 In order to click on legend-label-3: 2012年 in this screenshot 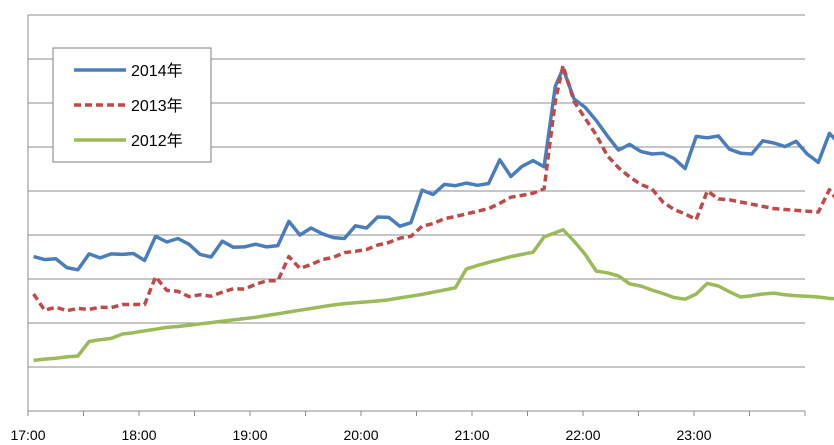, I will do `click(157, 141)`.